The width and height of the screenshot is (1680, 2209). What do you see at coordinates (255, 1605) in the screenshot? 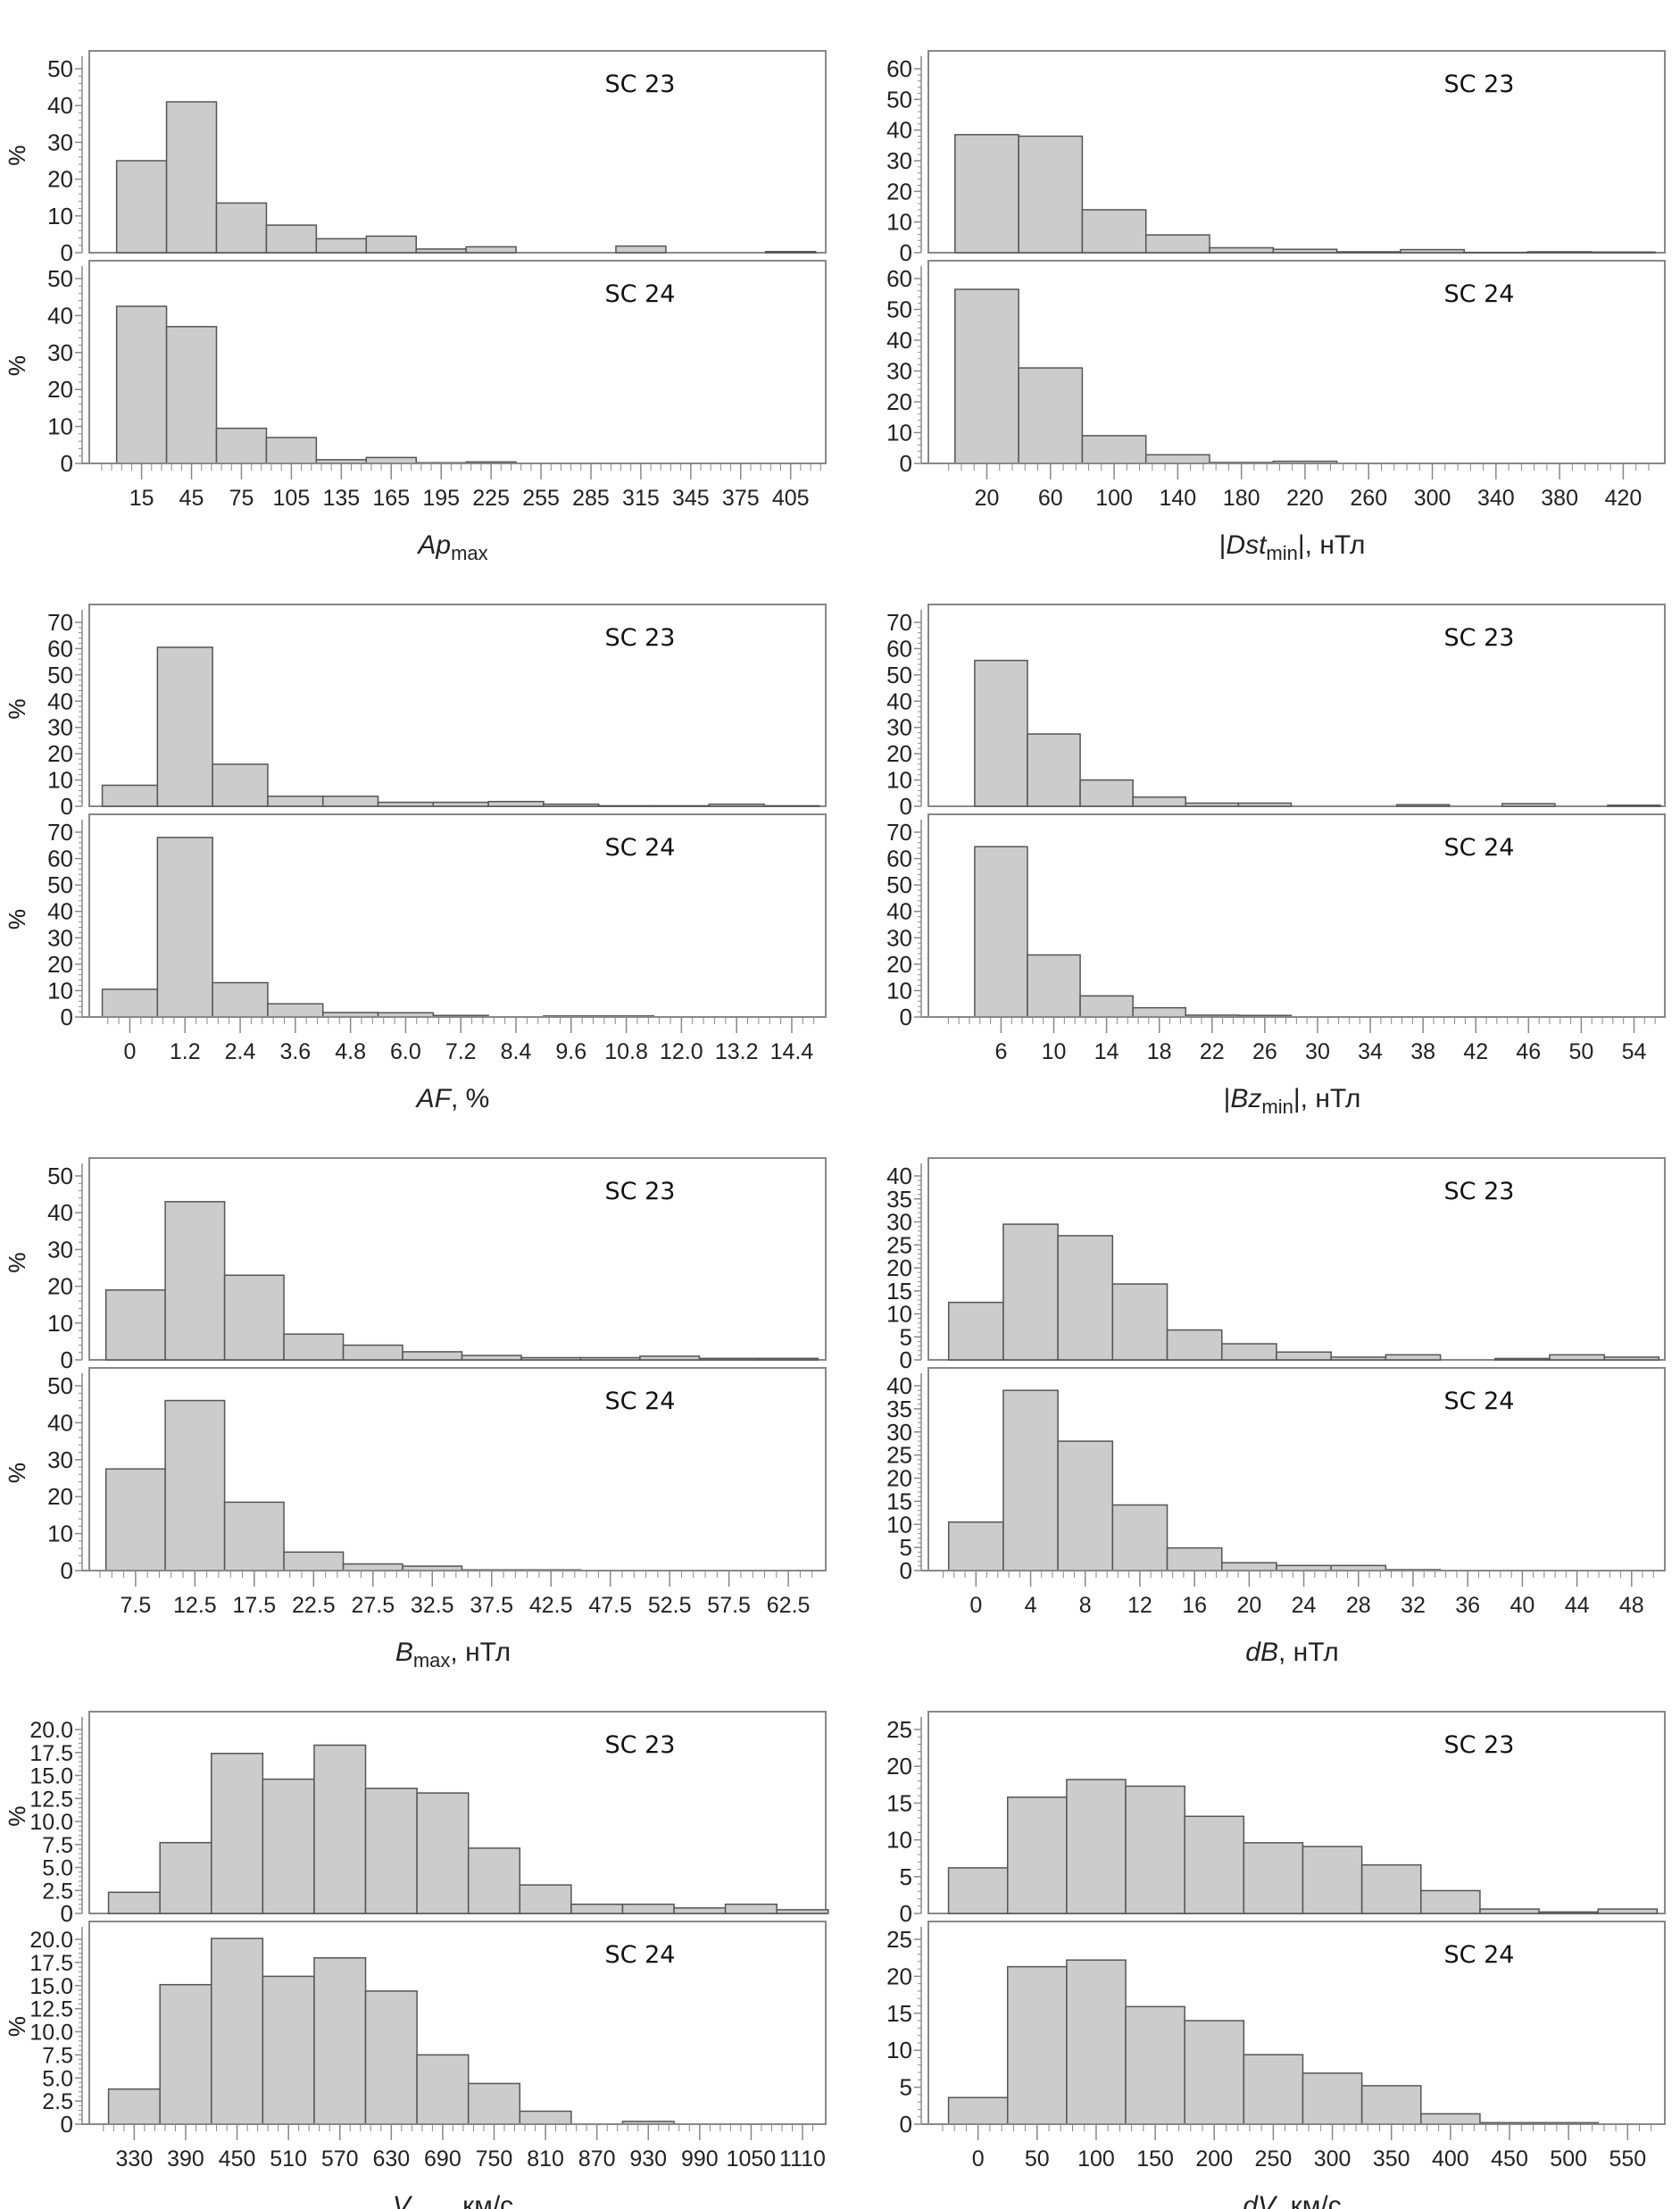
I see `x-tick-label: 17.5` at bounding box center [255, 1605].